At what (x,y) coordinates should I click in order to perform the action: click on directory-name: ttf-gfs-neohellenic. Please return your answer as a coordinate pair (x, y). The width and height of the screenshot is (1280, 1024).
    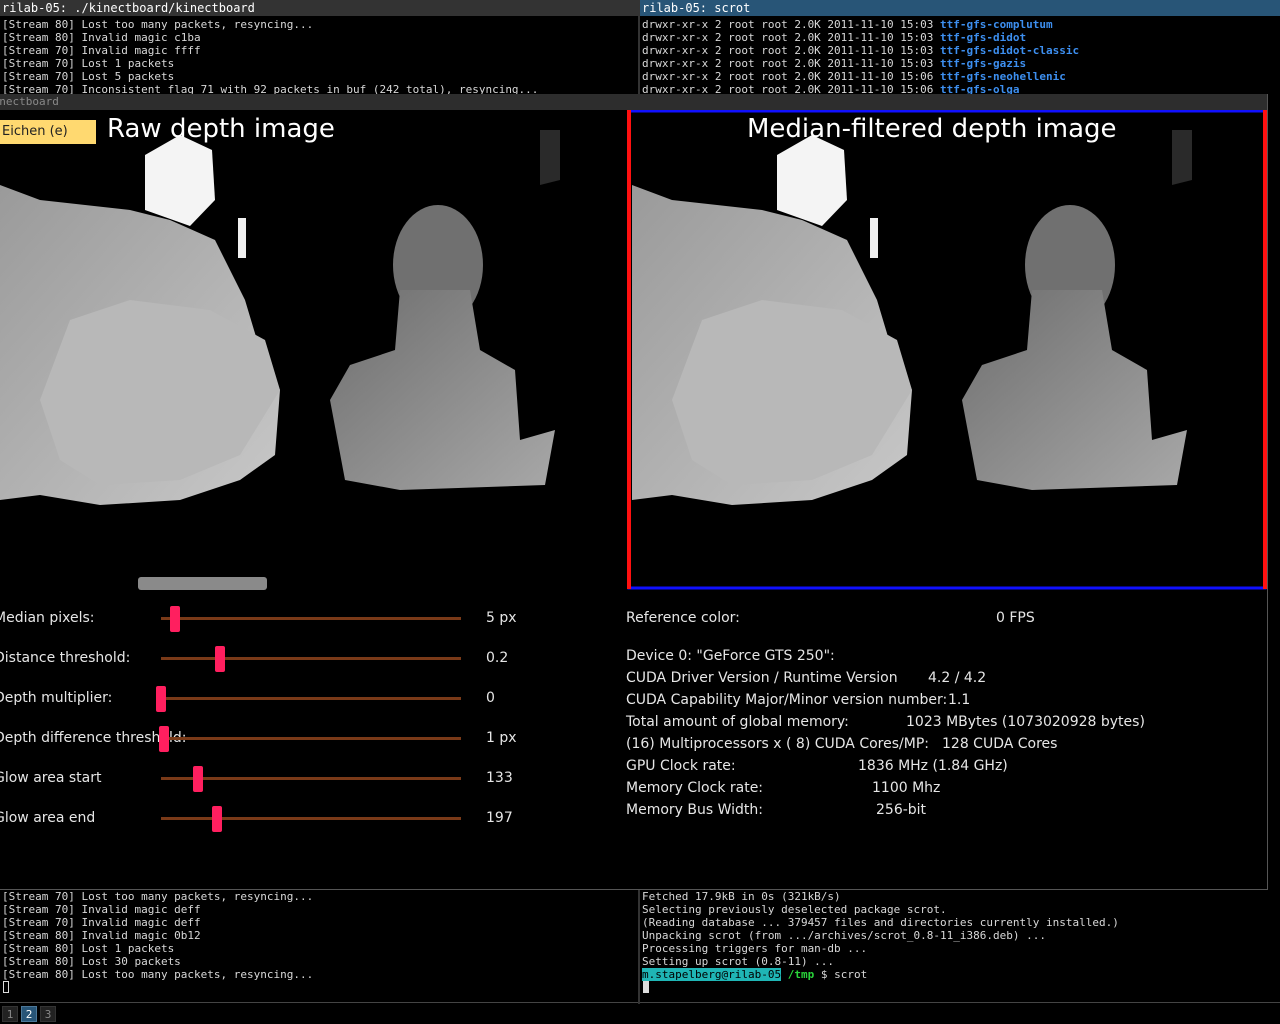
    Looking at the image, I should click on (1003, 76).